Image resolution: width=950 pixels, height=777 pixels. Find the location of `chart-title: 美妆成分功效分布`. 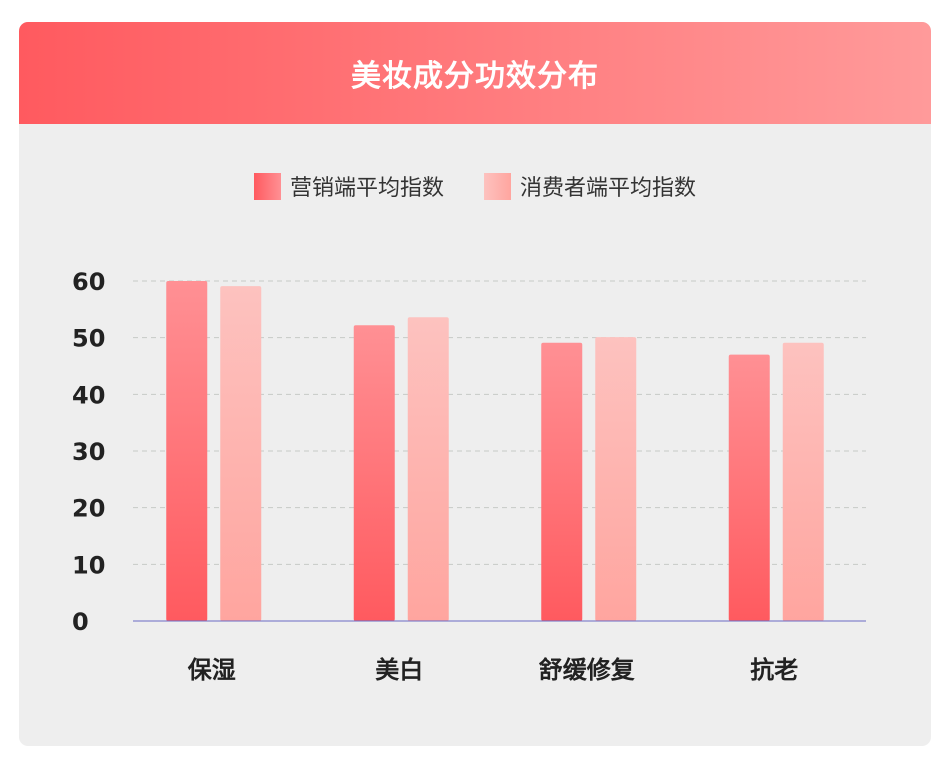

chart-title: 美妆成分功效分布 is located at coordinates (475, 76).